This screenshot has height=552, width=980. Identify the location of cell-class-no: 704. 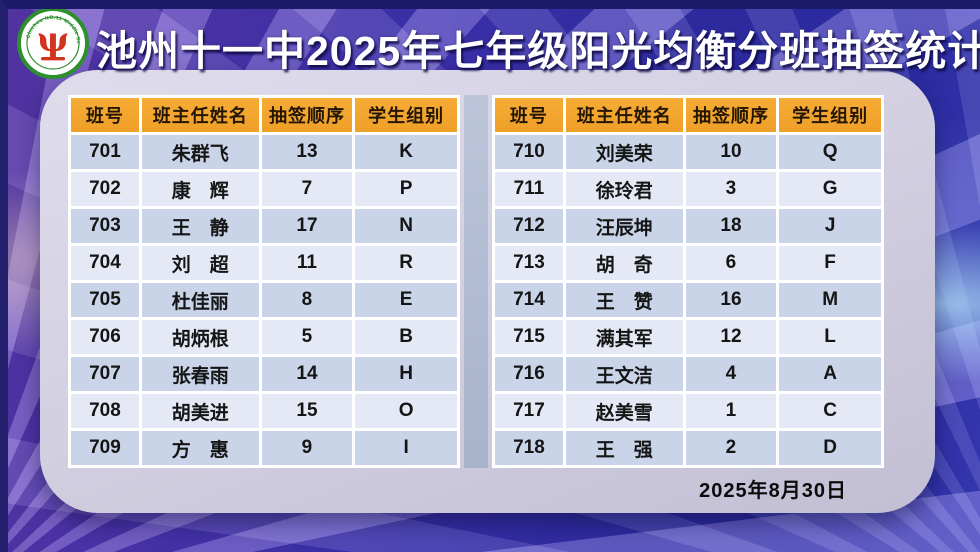
(105, 263).